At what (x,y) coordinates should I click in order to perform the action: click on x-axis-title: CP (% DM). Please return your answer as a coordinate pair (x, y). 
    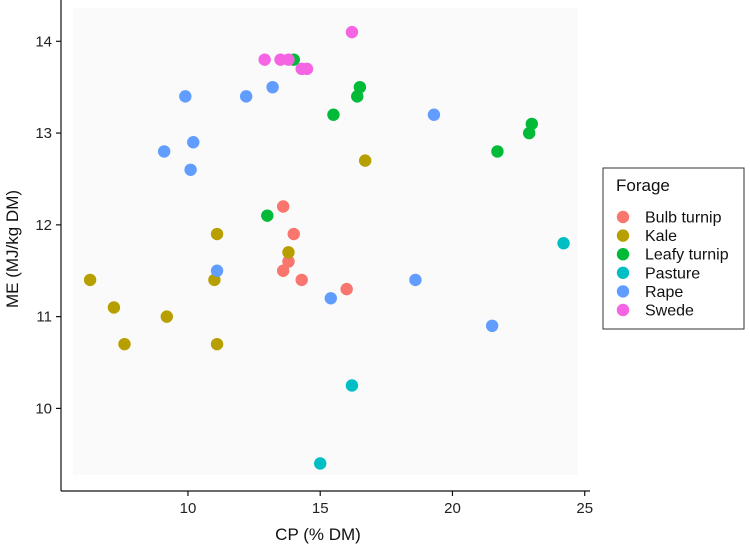
    Looking at the image, I should click on (318, 534).